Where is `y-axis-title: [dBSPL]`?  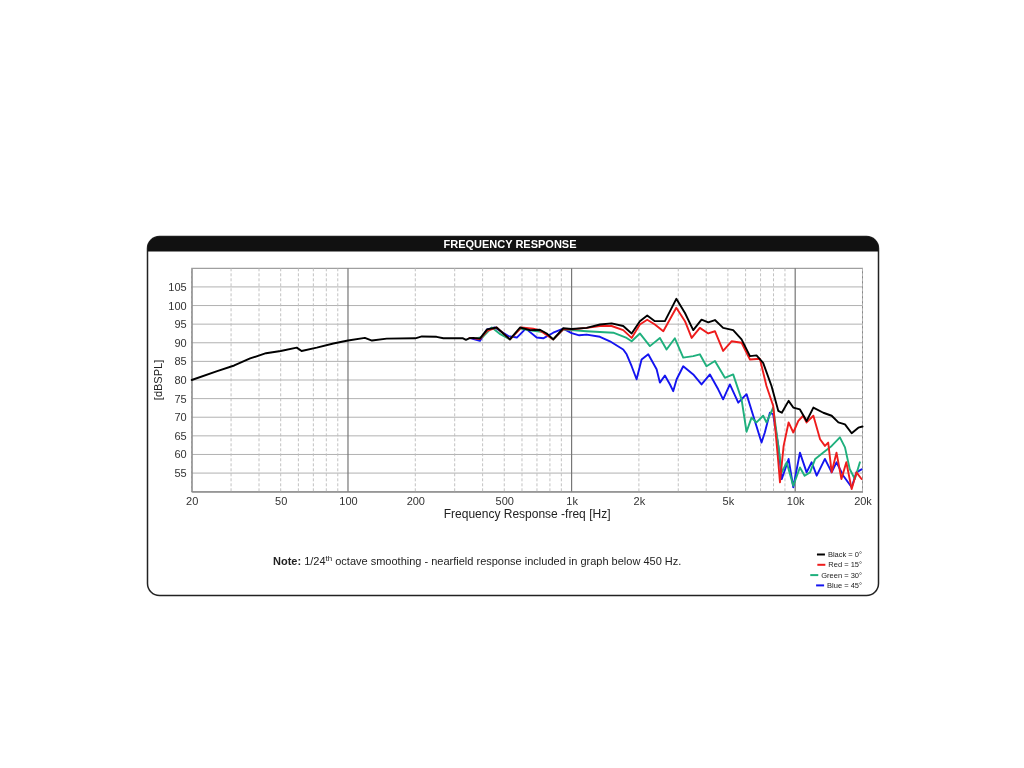
y-axis-title: [dBSPL] is located at coordinates (158, 380).